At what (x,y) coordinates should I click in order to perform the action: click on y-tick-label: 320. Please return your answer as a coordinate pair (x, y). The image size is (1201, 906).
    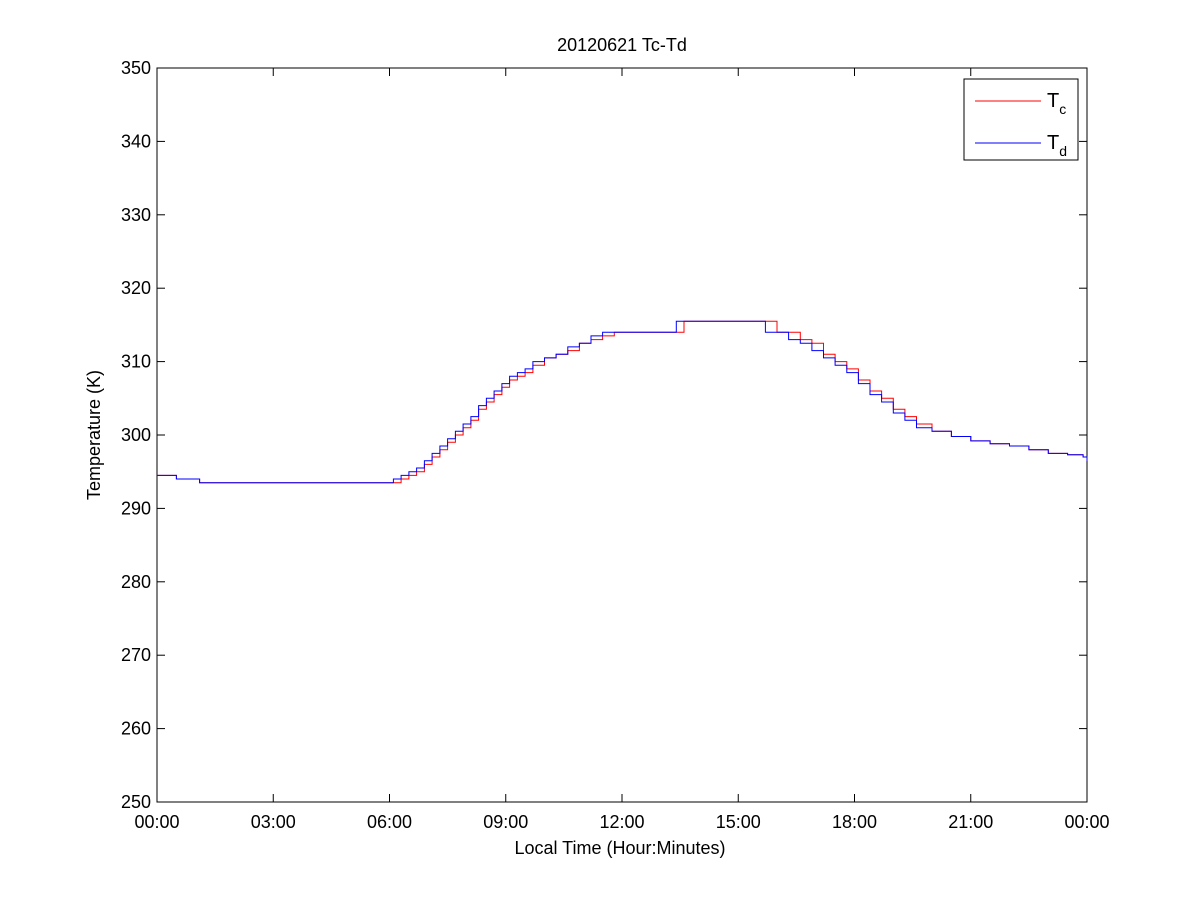
    Looking at the image, I should click on (136, 288).